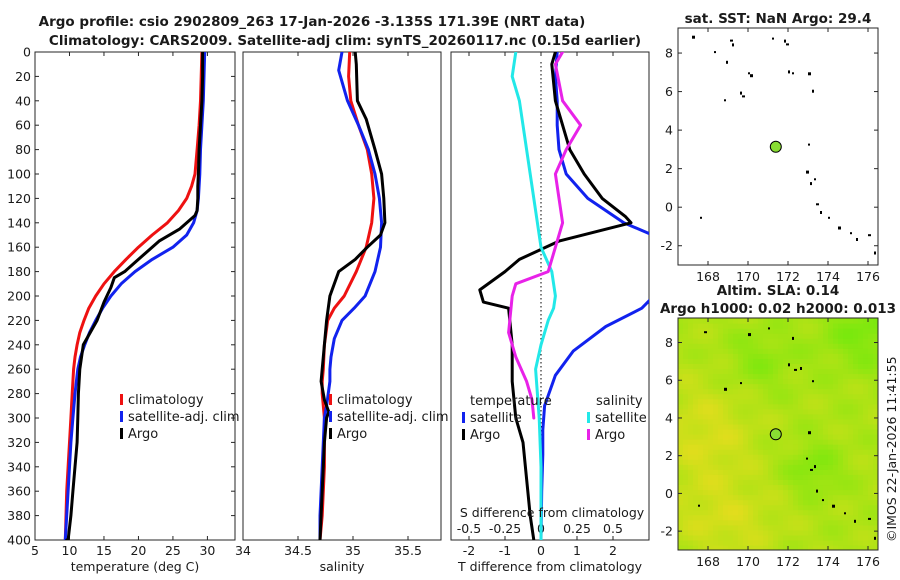  I want to click on x-tick-label: 34.5, so click(298, 550).